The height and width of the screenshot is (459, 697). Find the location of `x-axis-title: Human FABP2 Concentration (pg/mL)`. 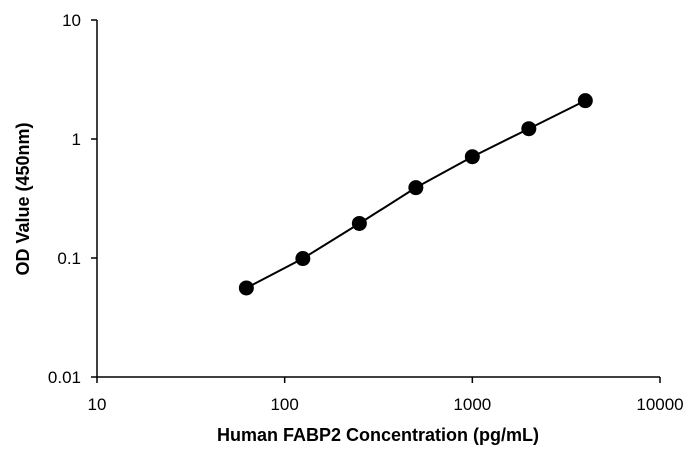

x-axis-title: Human FABP2 Concentration (pg/mL) is located at coordinates (378, 435).